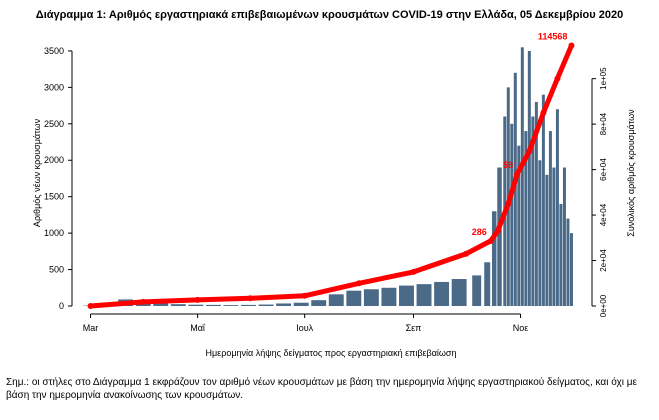 This screenshot has height=420, width=659. I want to click on y-axis-label: Αριθμός νέων κρουσμάτων, so click(37, 172).